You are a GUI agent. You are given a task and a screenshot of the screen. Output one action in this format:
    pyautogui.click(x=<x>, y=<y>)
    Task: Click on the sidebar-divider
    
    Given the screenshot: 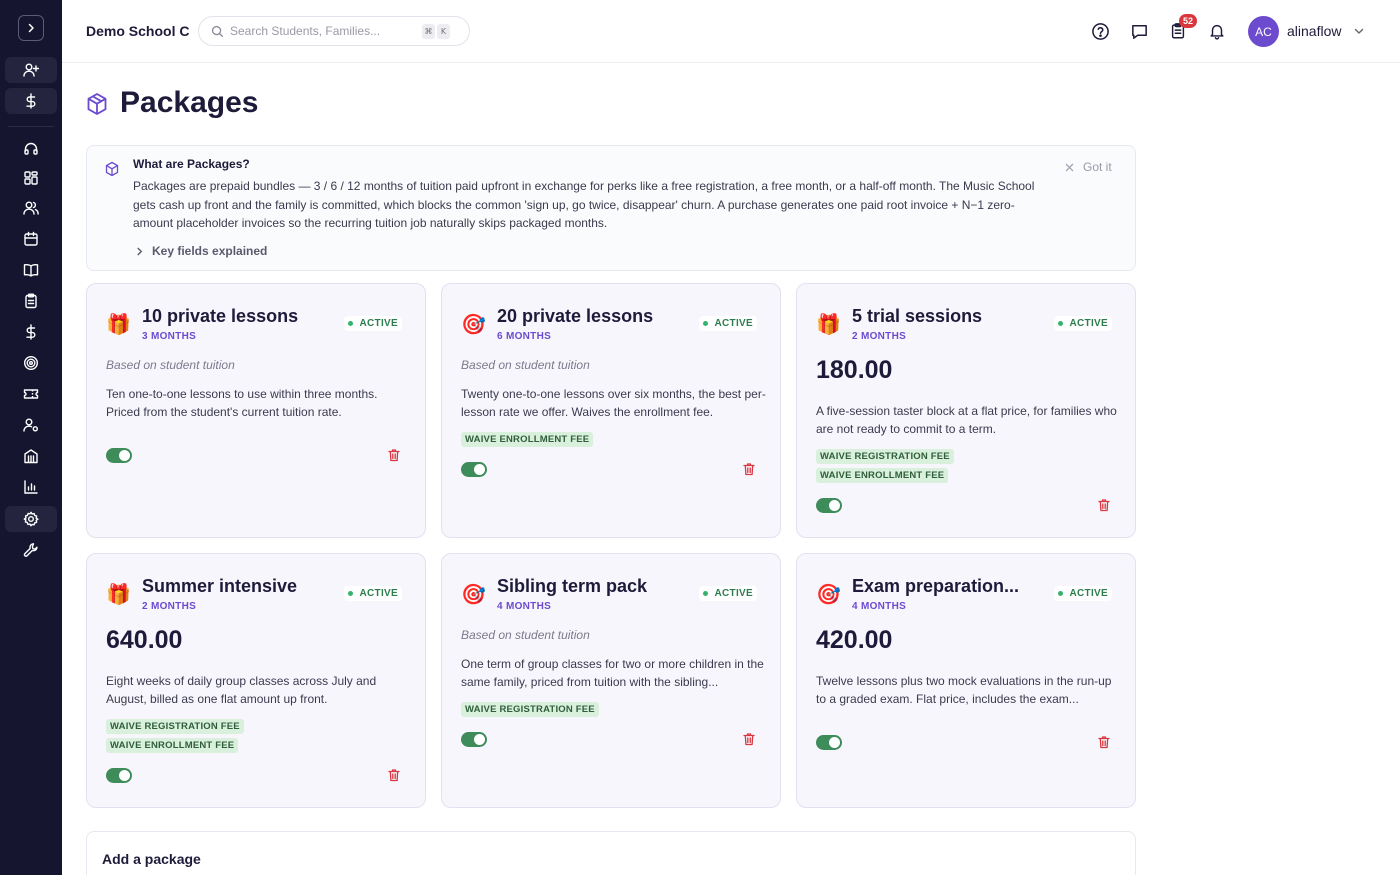 What is the action you would take?
    pyautogui.click(x=31, y=126)
    